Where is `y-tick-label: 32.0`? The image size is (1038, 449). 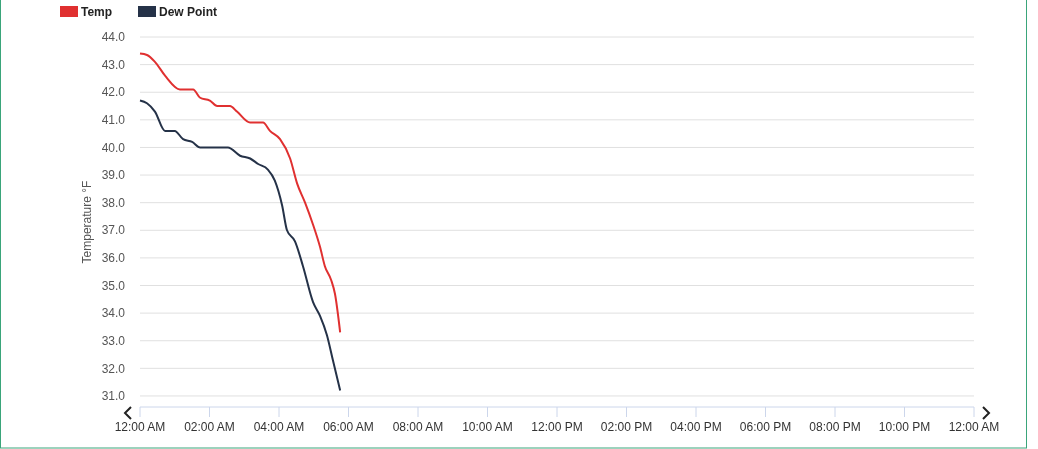 y-tick-label: 32.0 is located at coordinates (113, 368).